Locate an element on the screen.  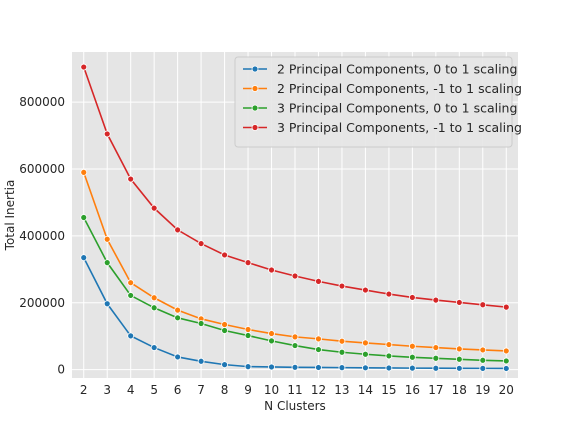
x-tick-labels: 2 3 4 5 6 7 8 9 10 11 12 13 14 15 16 17 18 19 20 is located at coordinates (297, 390).